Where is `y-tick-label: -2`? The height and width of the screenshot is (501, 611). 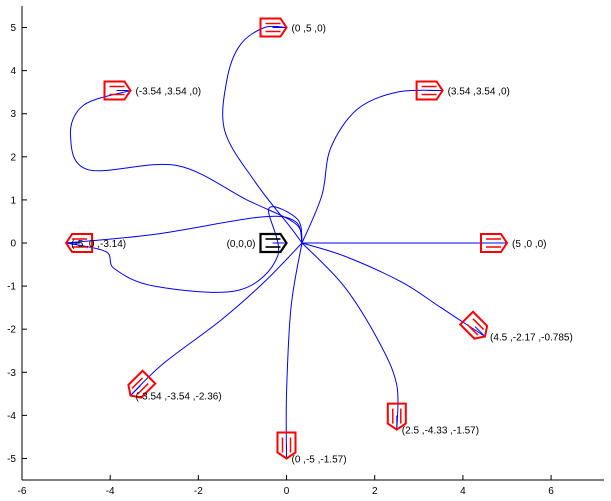
y-tick-label: -2 is located at coordinates (11, 330).